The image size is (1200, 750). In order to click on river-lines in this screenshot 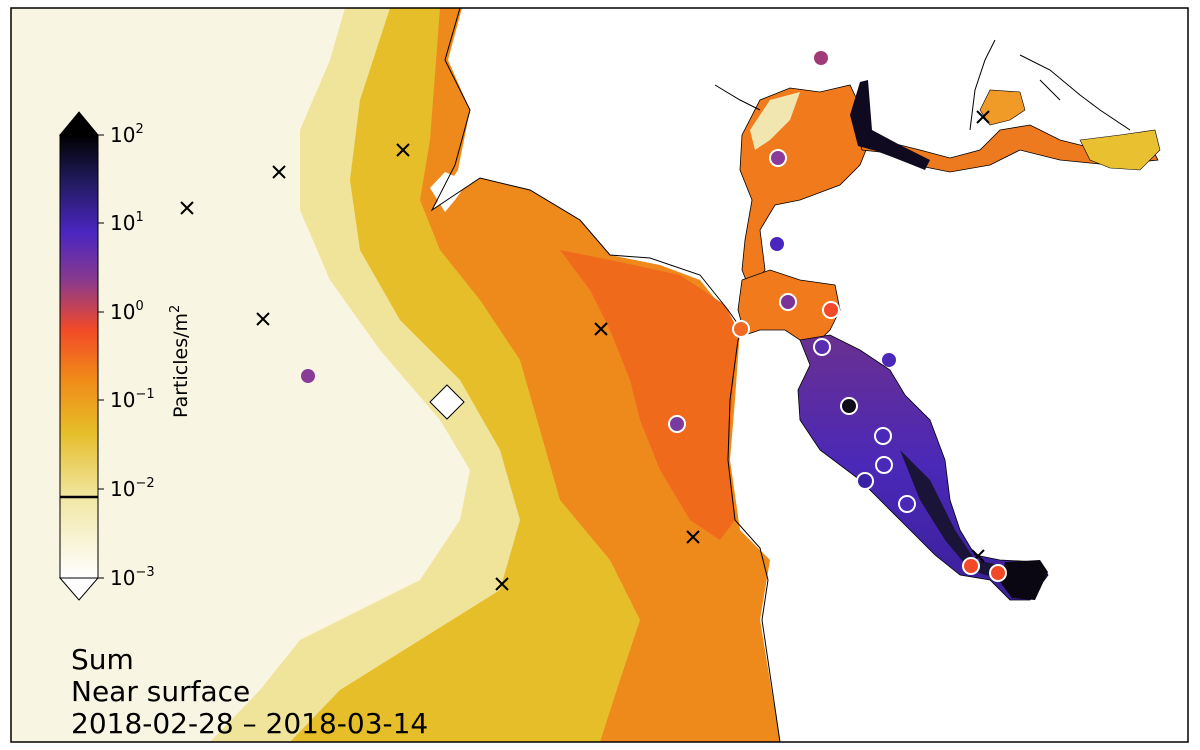, I will do `click(922, 85)`.